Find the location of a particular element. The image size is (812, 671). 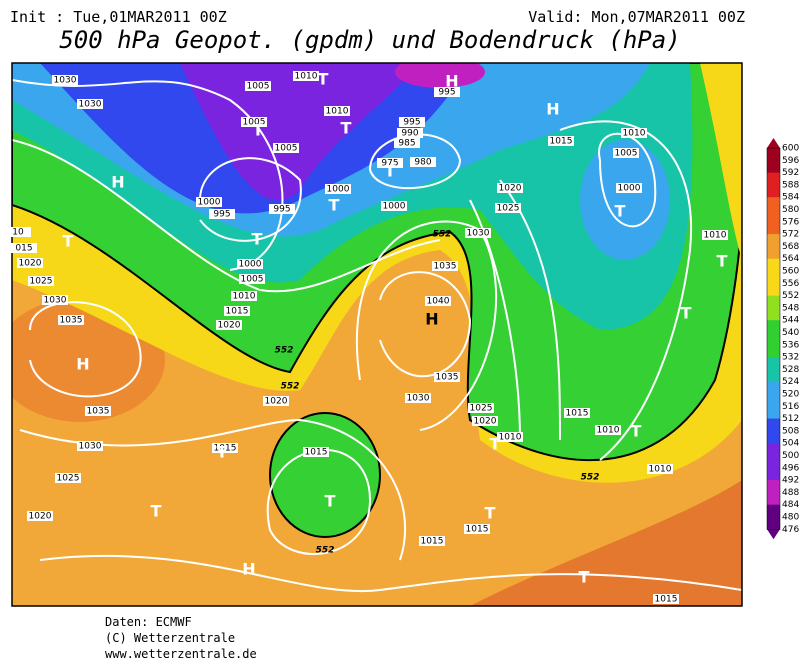

colorbar-cap is located at coordinates (773, 534).